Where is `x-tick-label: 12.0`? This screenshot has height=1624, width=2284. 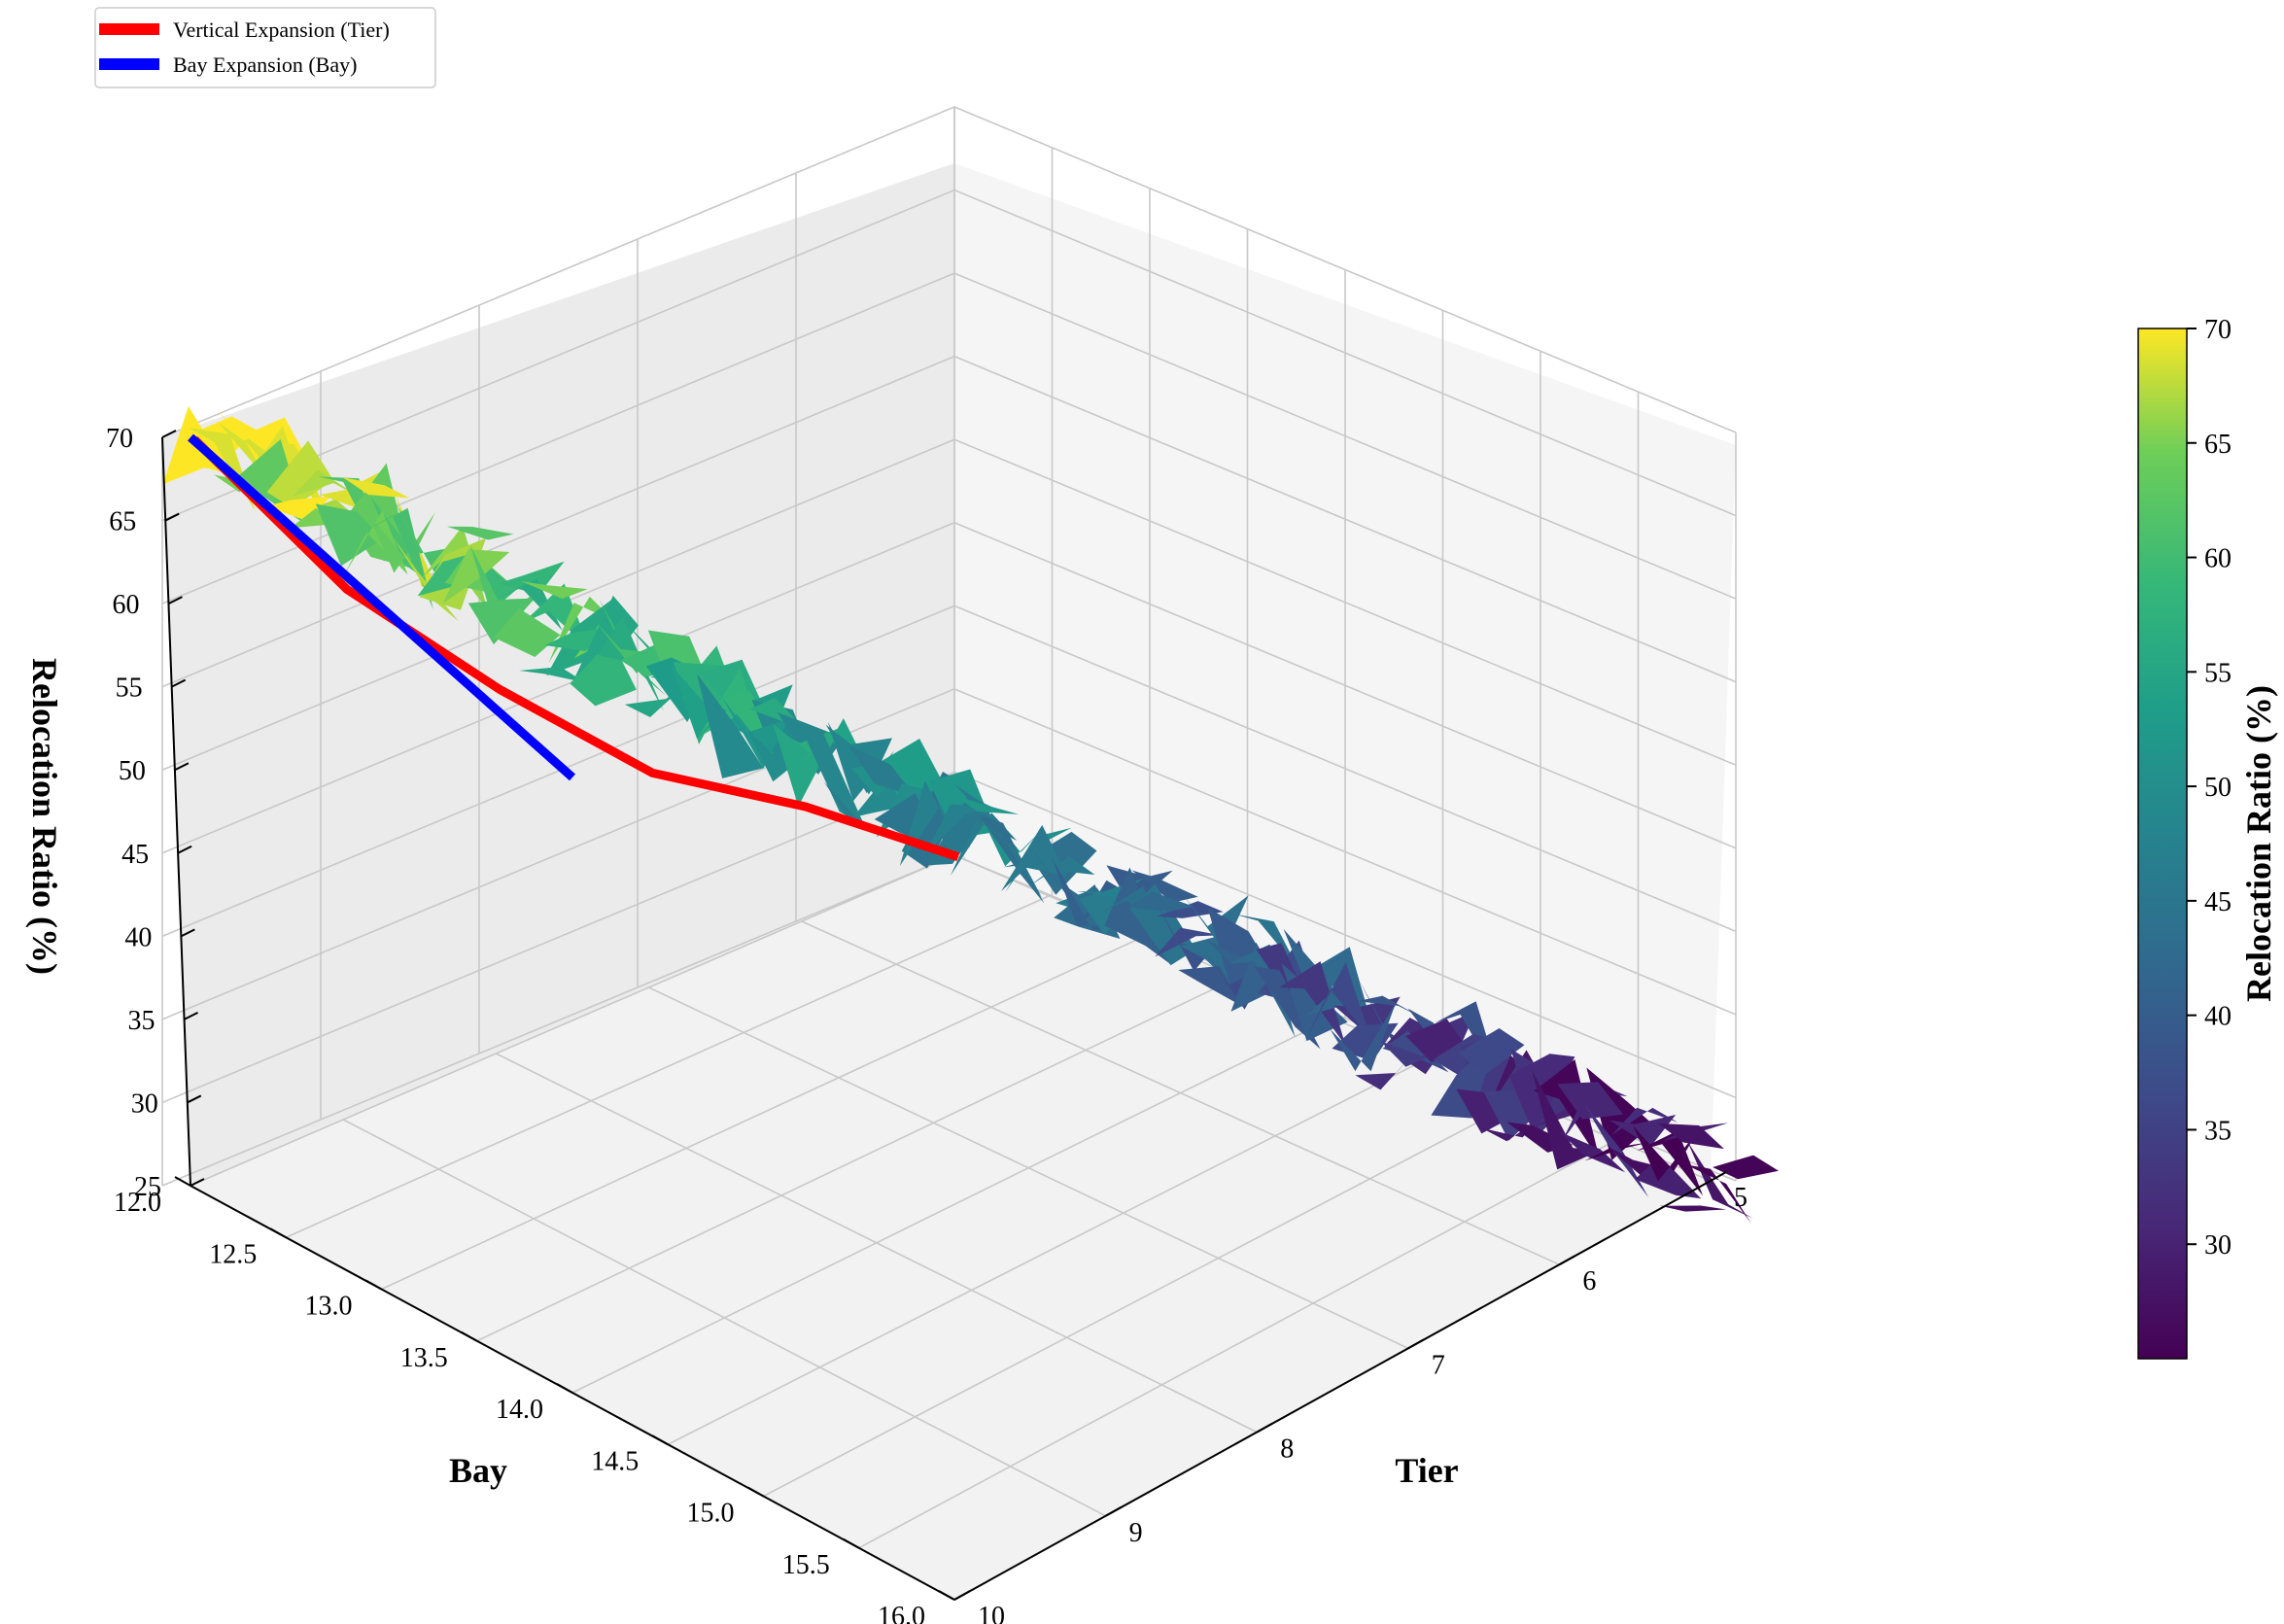 x-tick-label: 12.0 is located at coordinates (137, 1203).